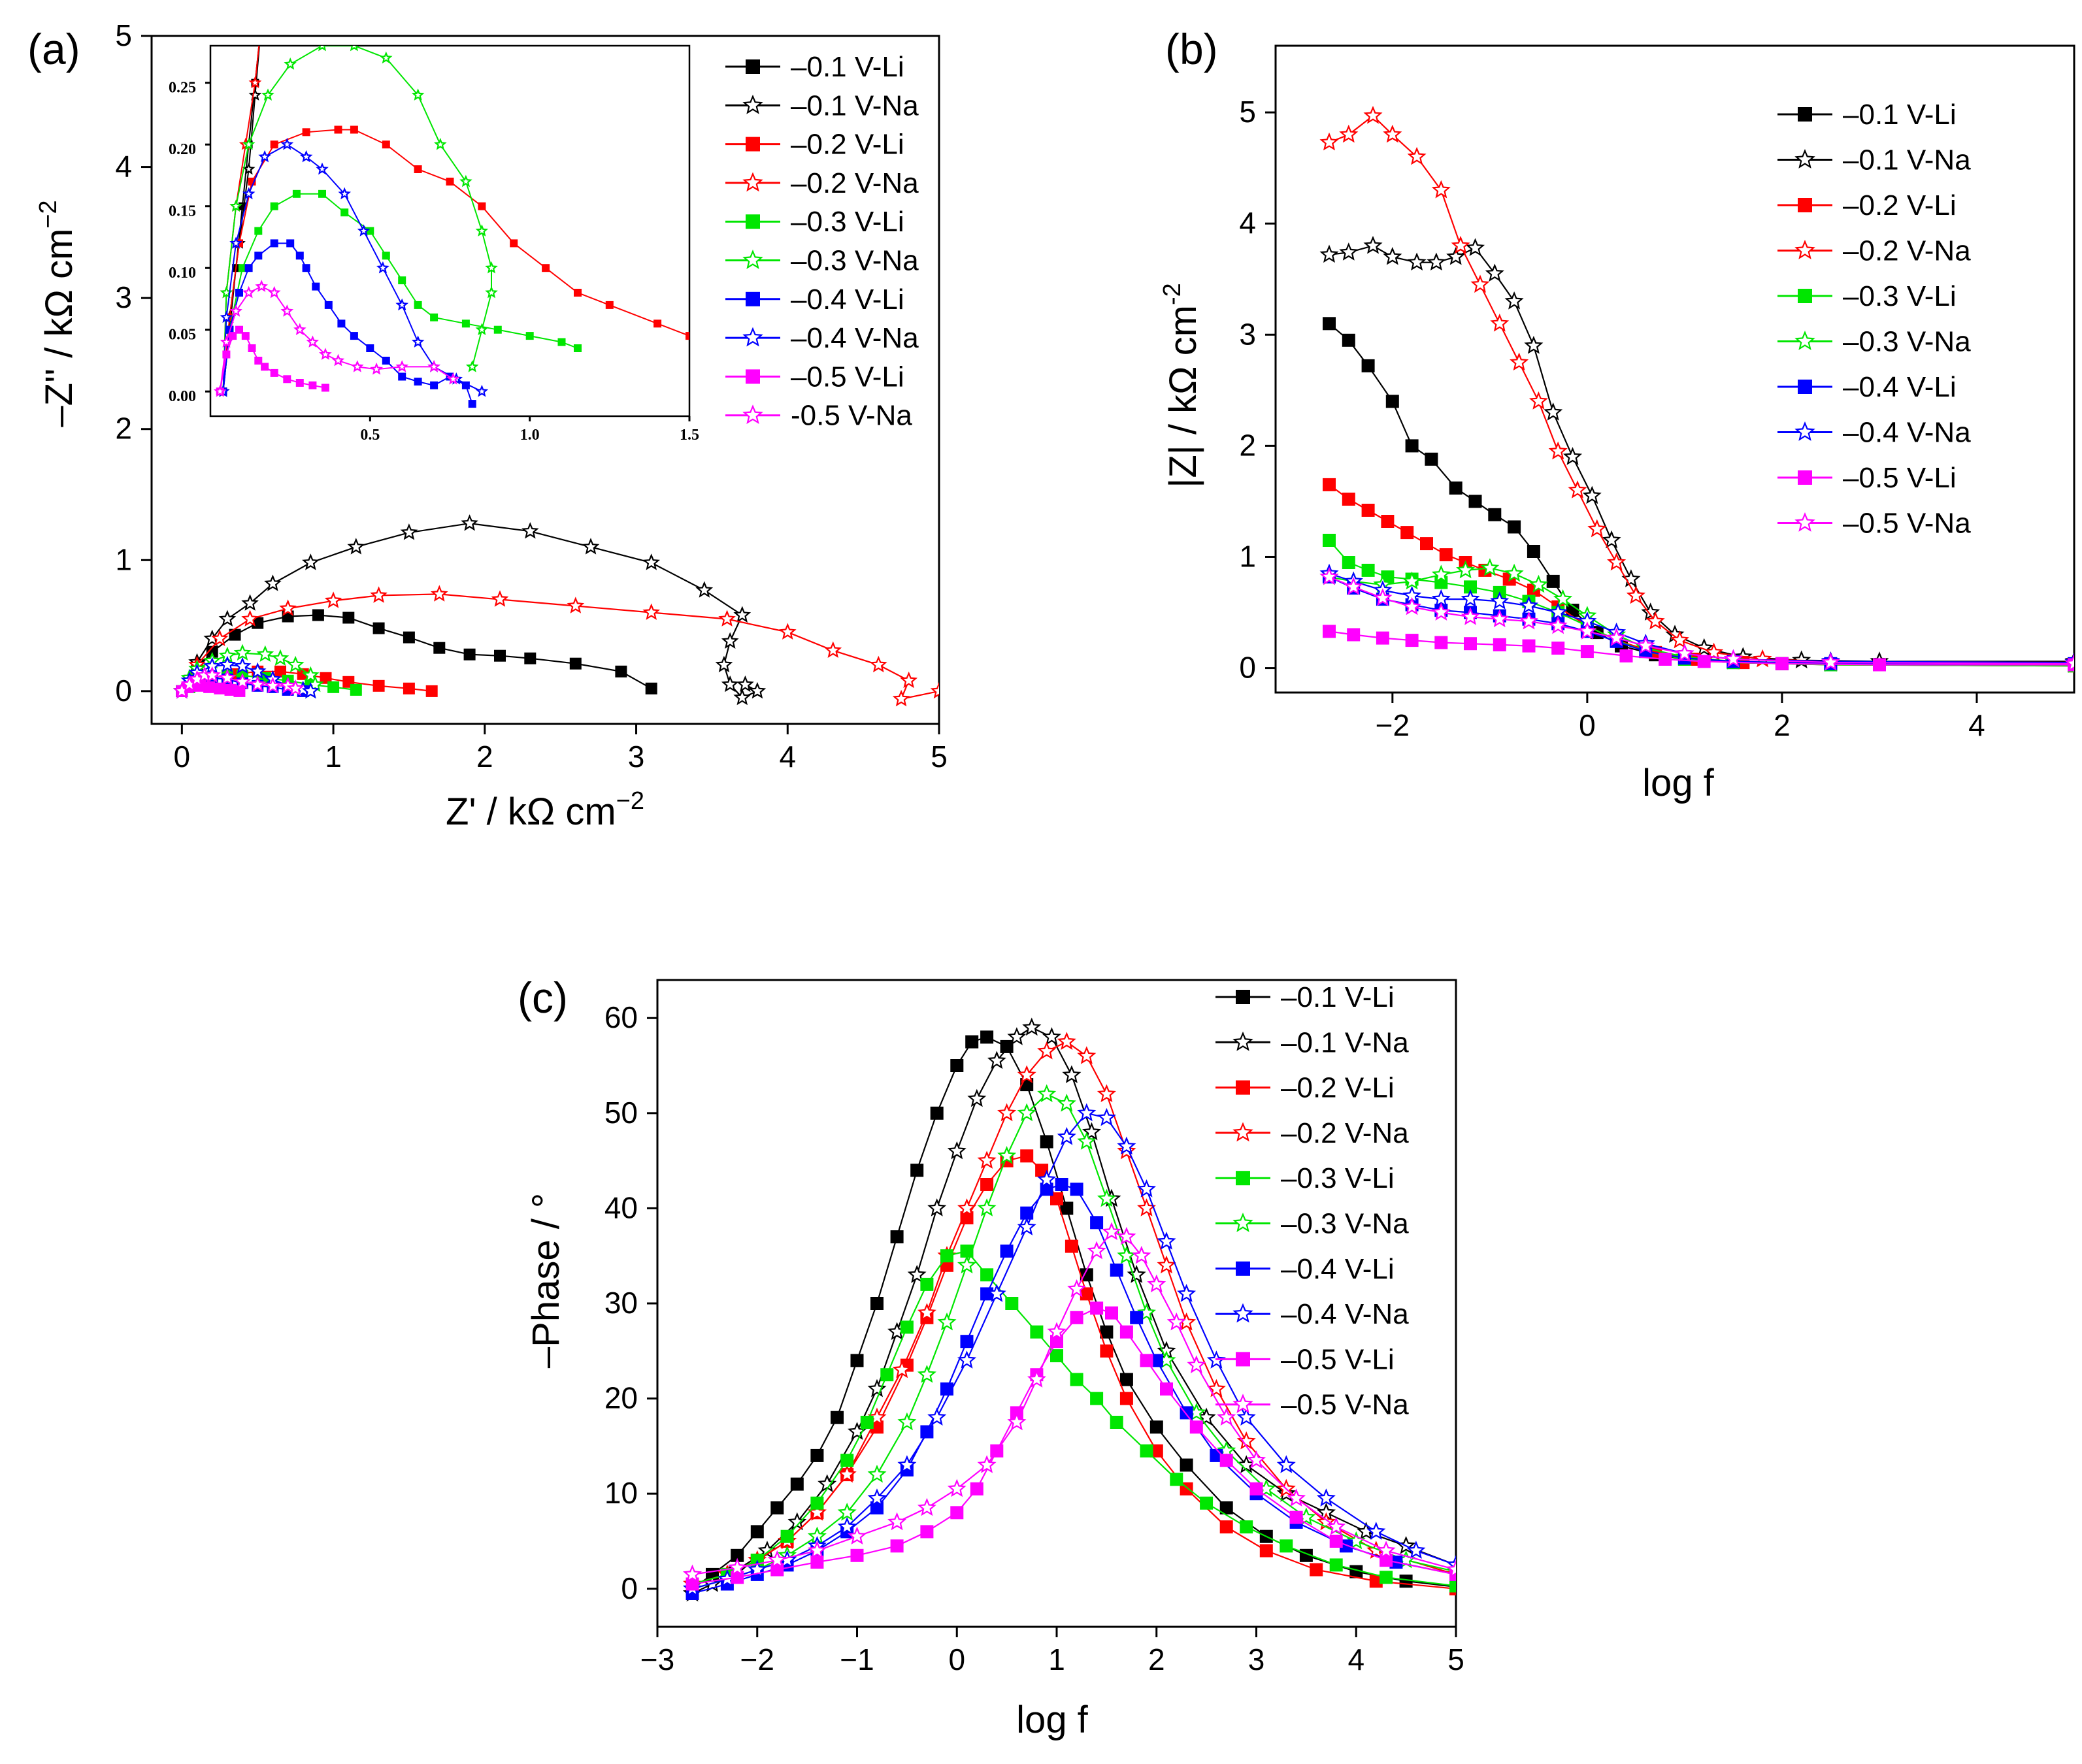  Describe the element at coordinates (545, 810) in the screenshot. I see `panel-a-x-axis-title: Z' / kΩ cm−2` at that location.